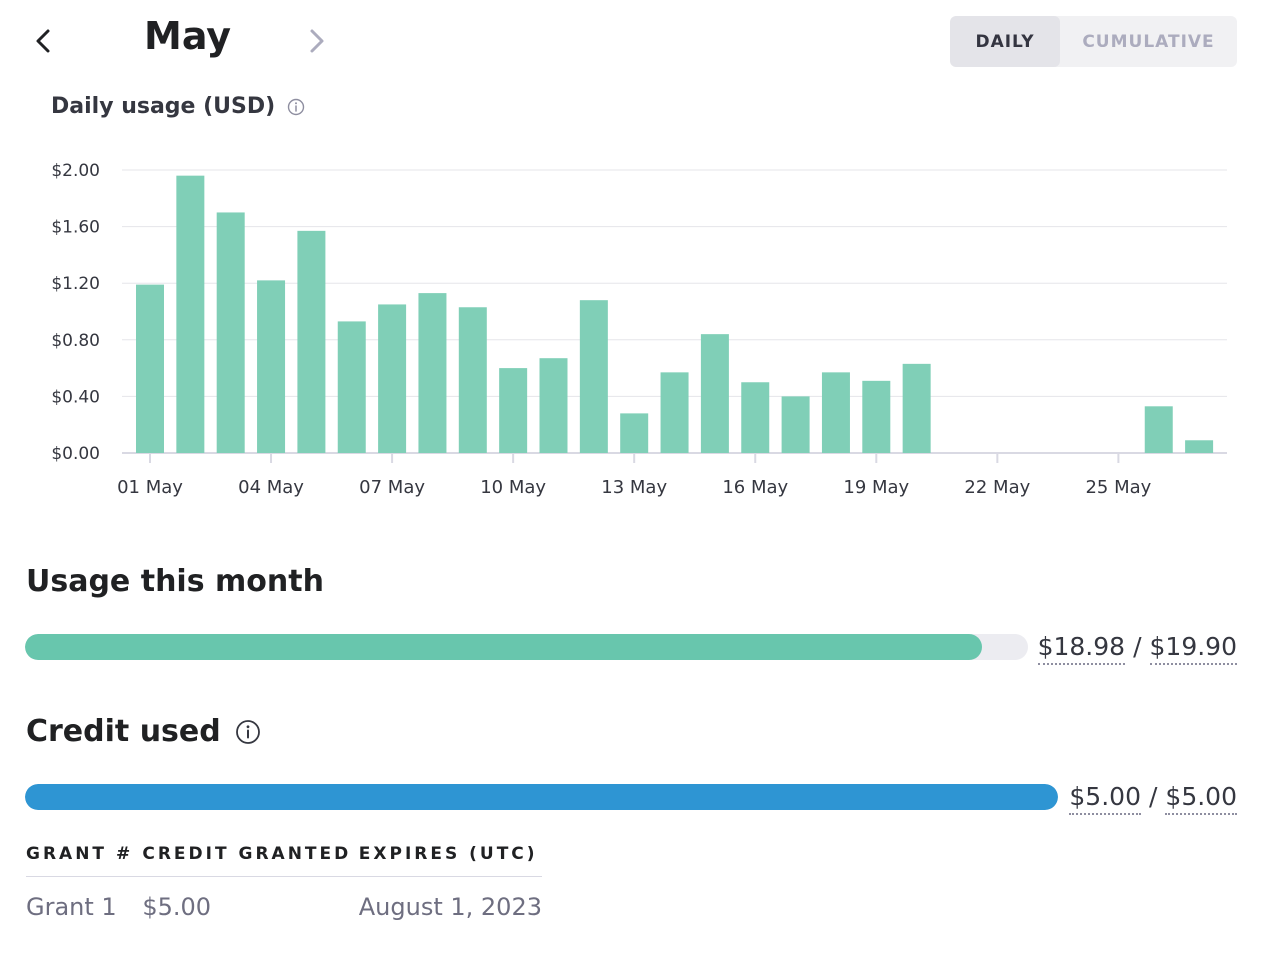  I want to click on x-tick-label: 22 May, so click(997, 487).